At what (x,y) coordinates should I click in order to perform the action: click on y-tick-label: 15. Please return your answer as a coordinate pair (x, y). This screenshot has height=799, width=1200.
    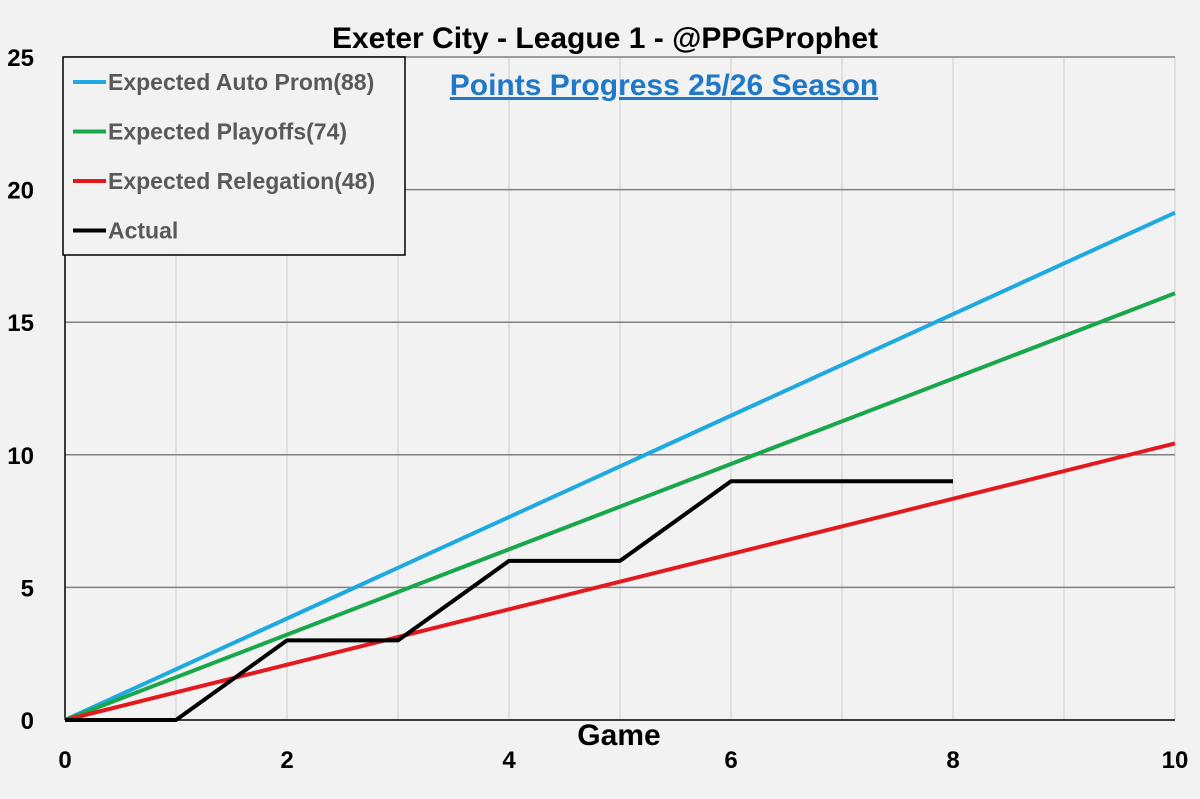
    Looking at the image, I should click on (20, 323).